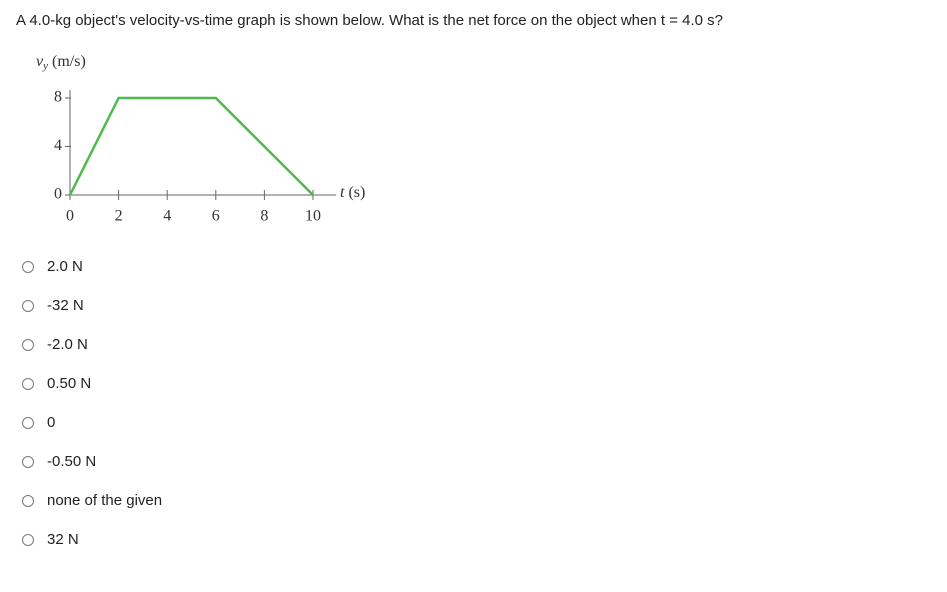 Image resolution: width=947 pixels, height=592 pixels. I want to click on option: 2.0 N, so click(92, 277).